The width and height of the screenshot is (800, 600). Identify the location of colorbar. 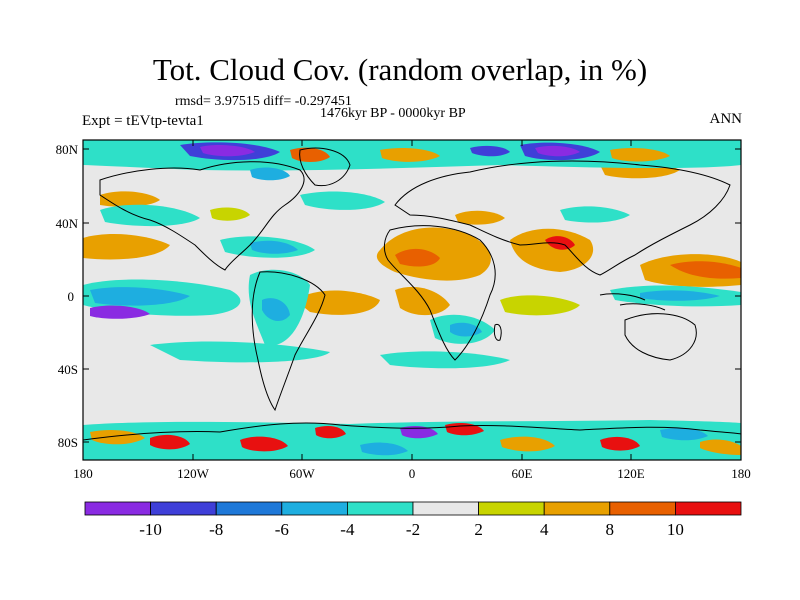
(413, 508).